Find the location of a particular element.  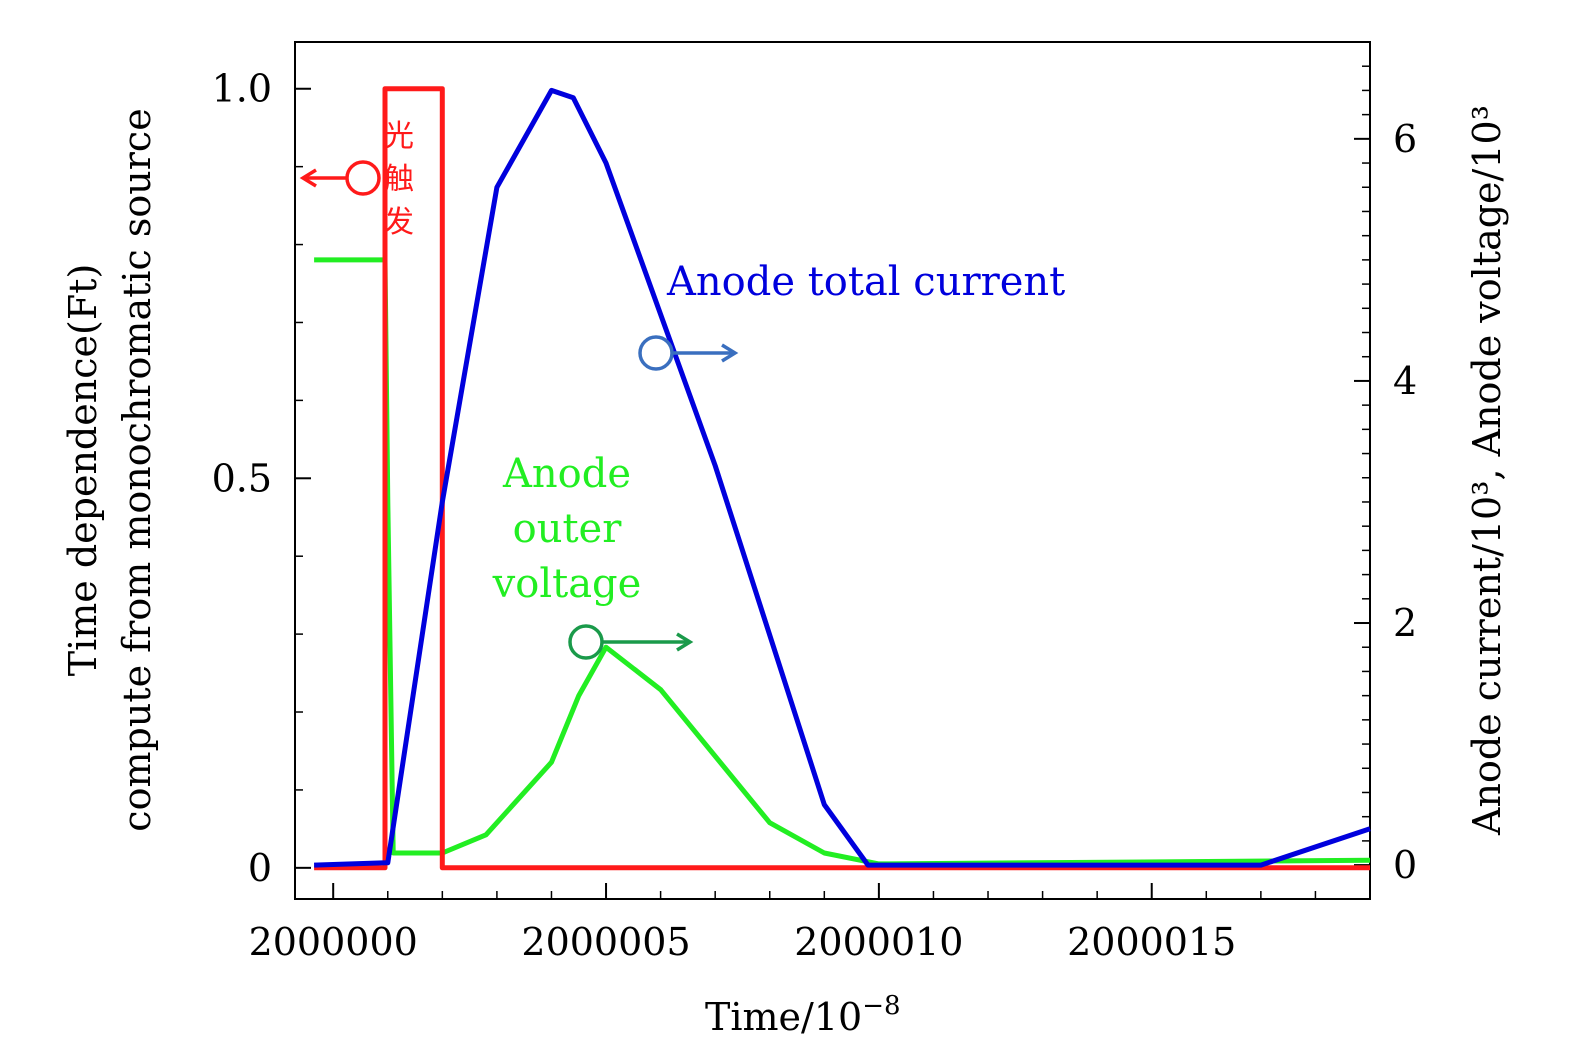

left-axis-title-line-2: compute from monochromatic source is located at coordinates (137, 469).